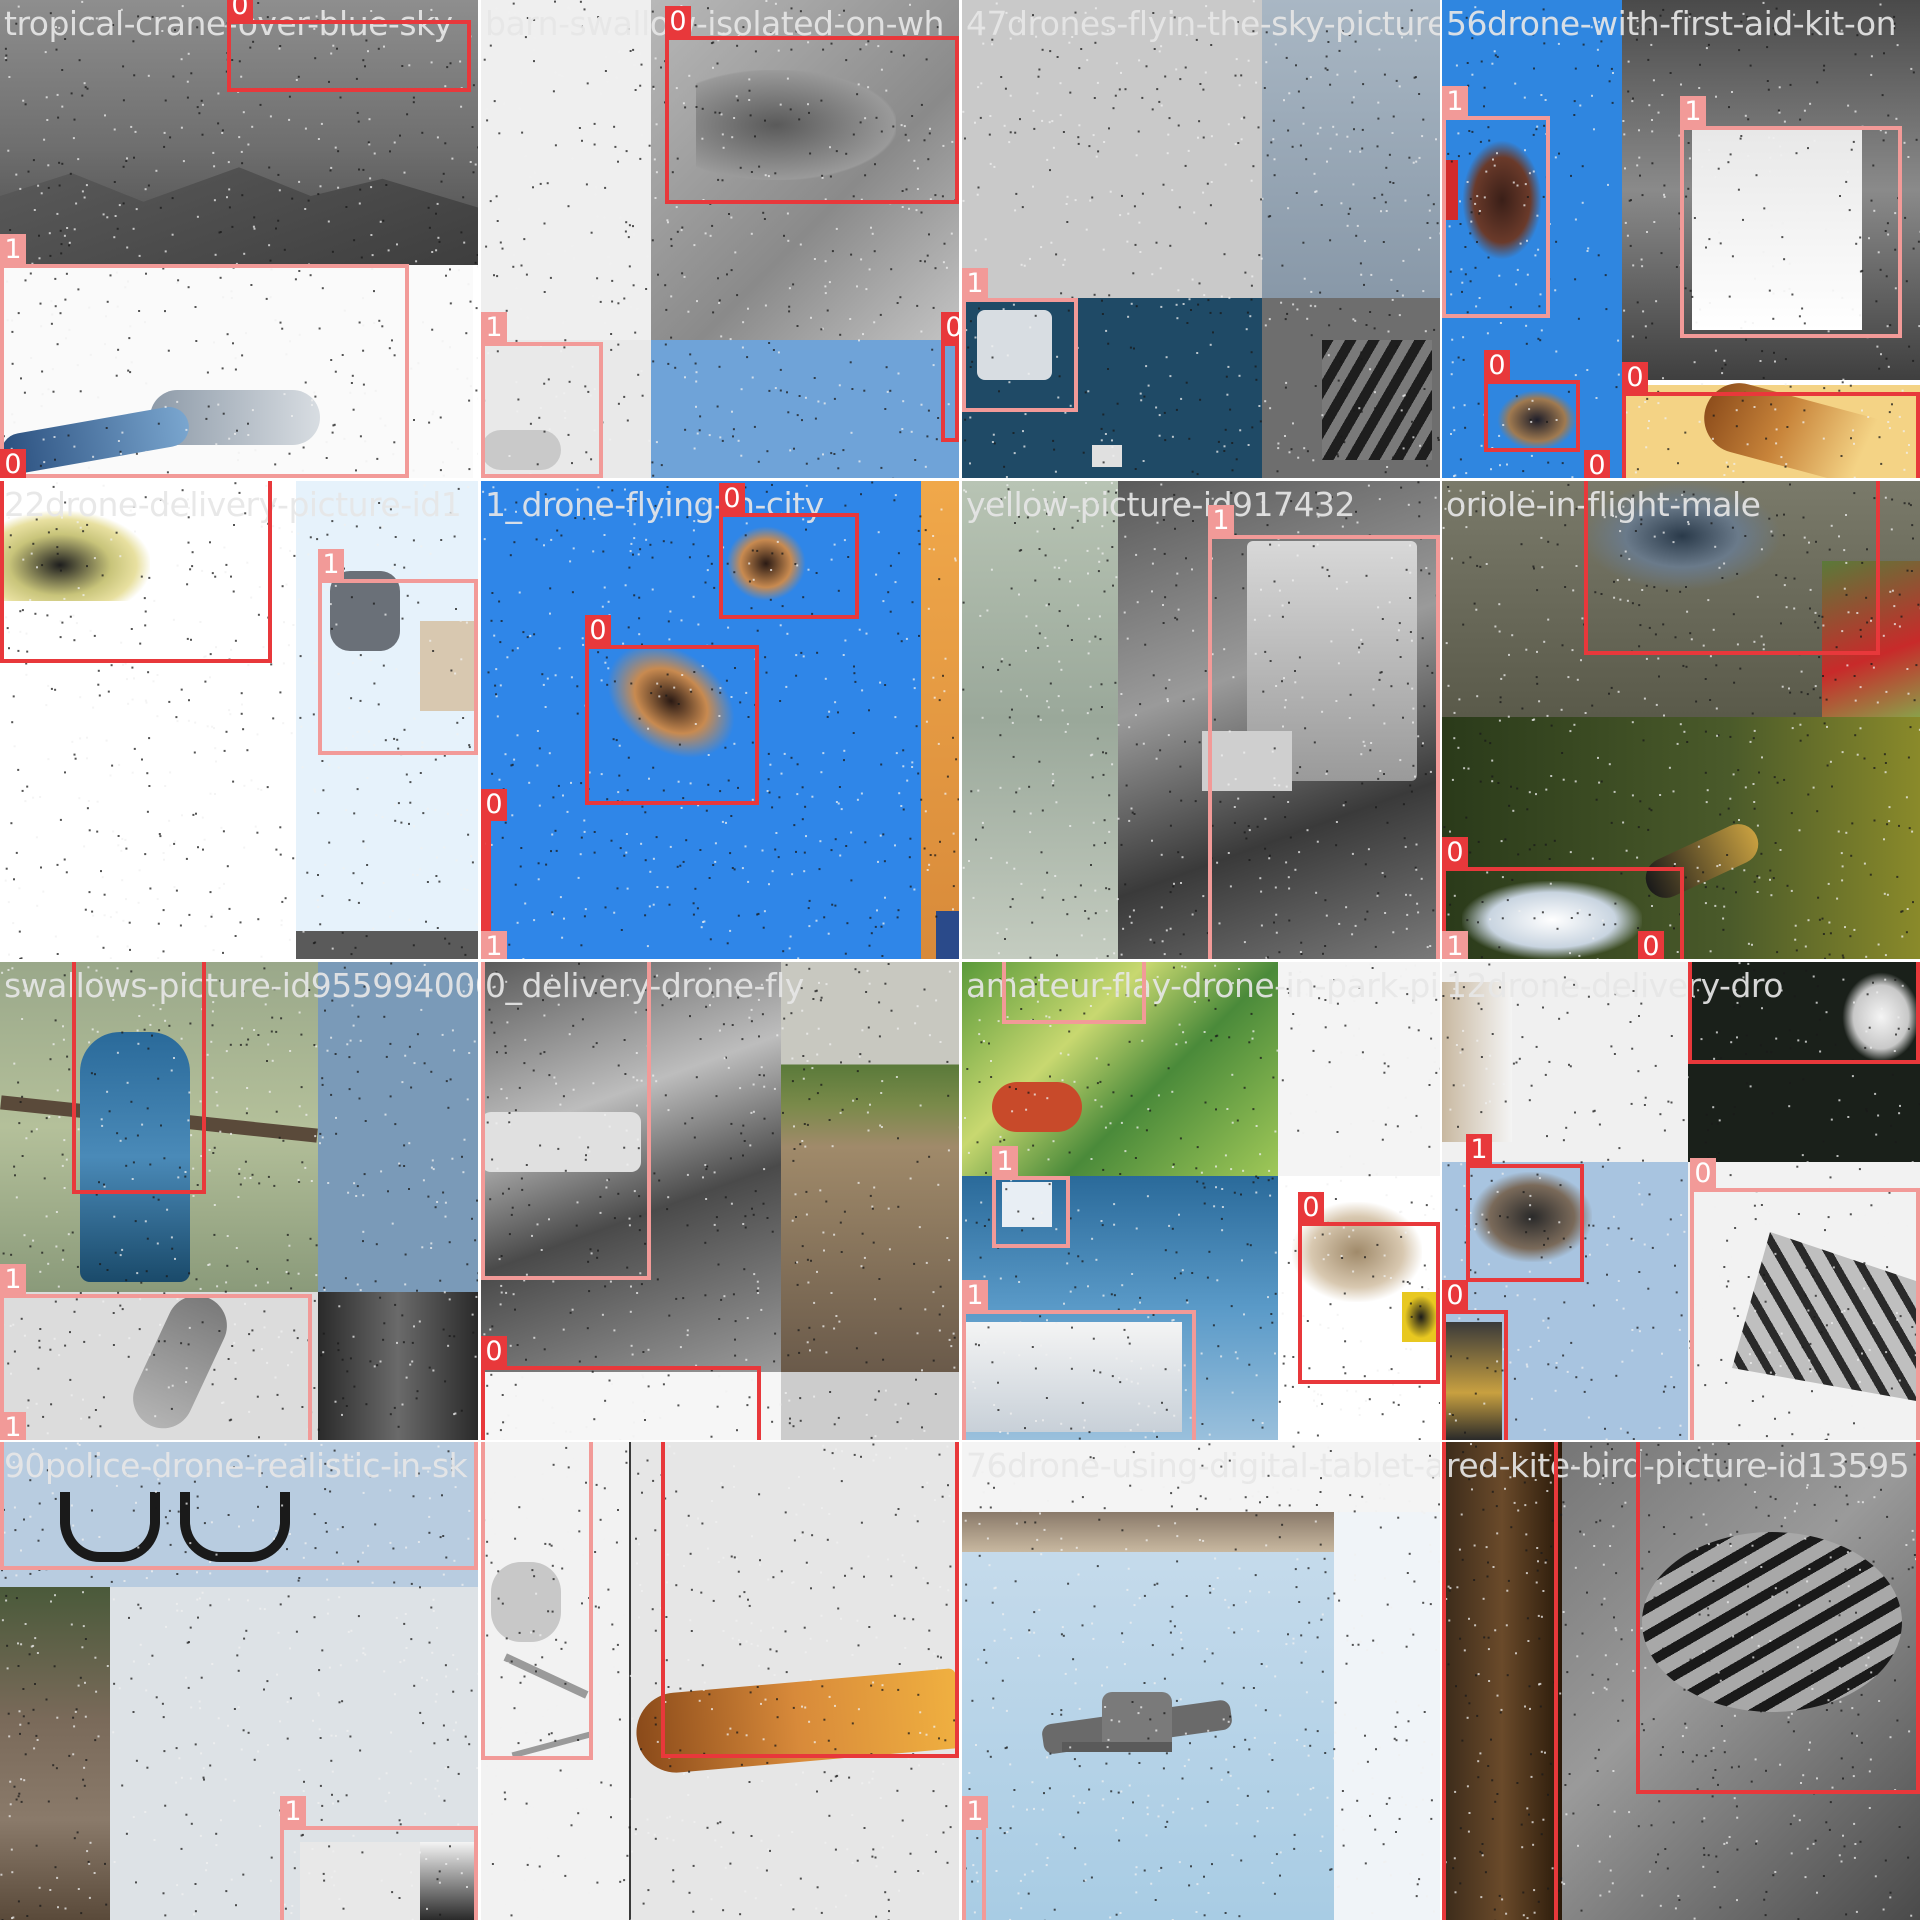  What do you see at coordinates (1161, 504) in the screenshot?
I see `filename-label: yellow-picture-id917432` at bounding box center [1161, 504].